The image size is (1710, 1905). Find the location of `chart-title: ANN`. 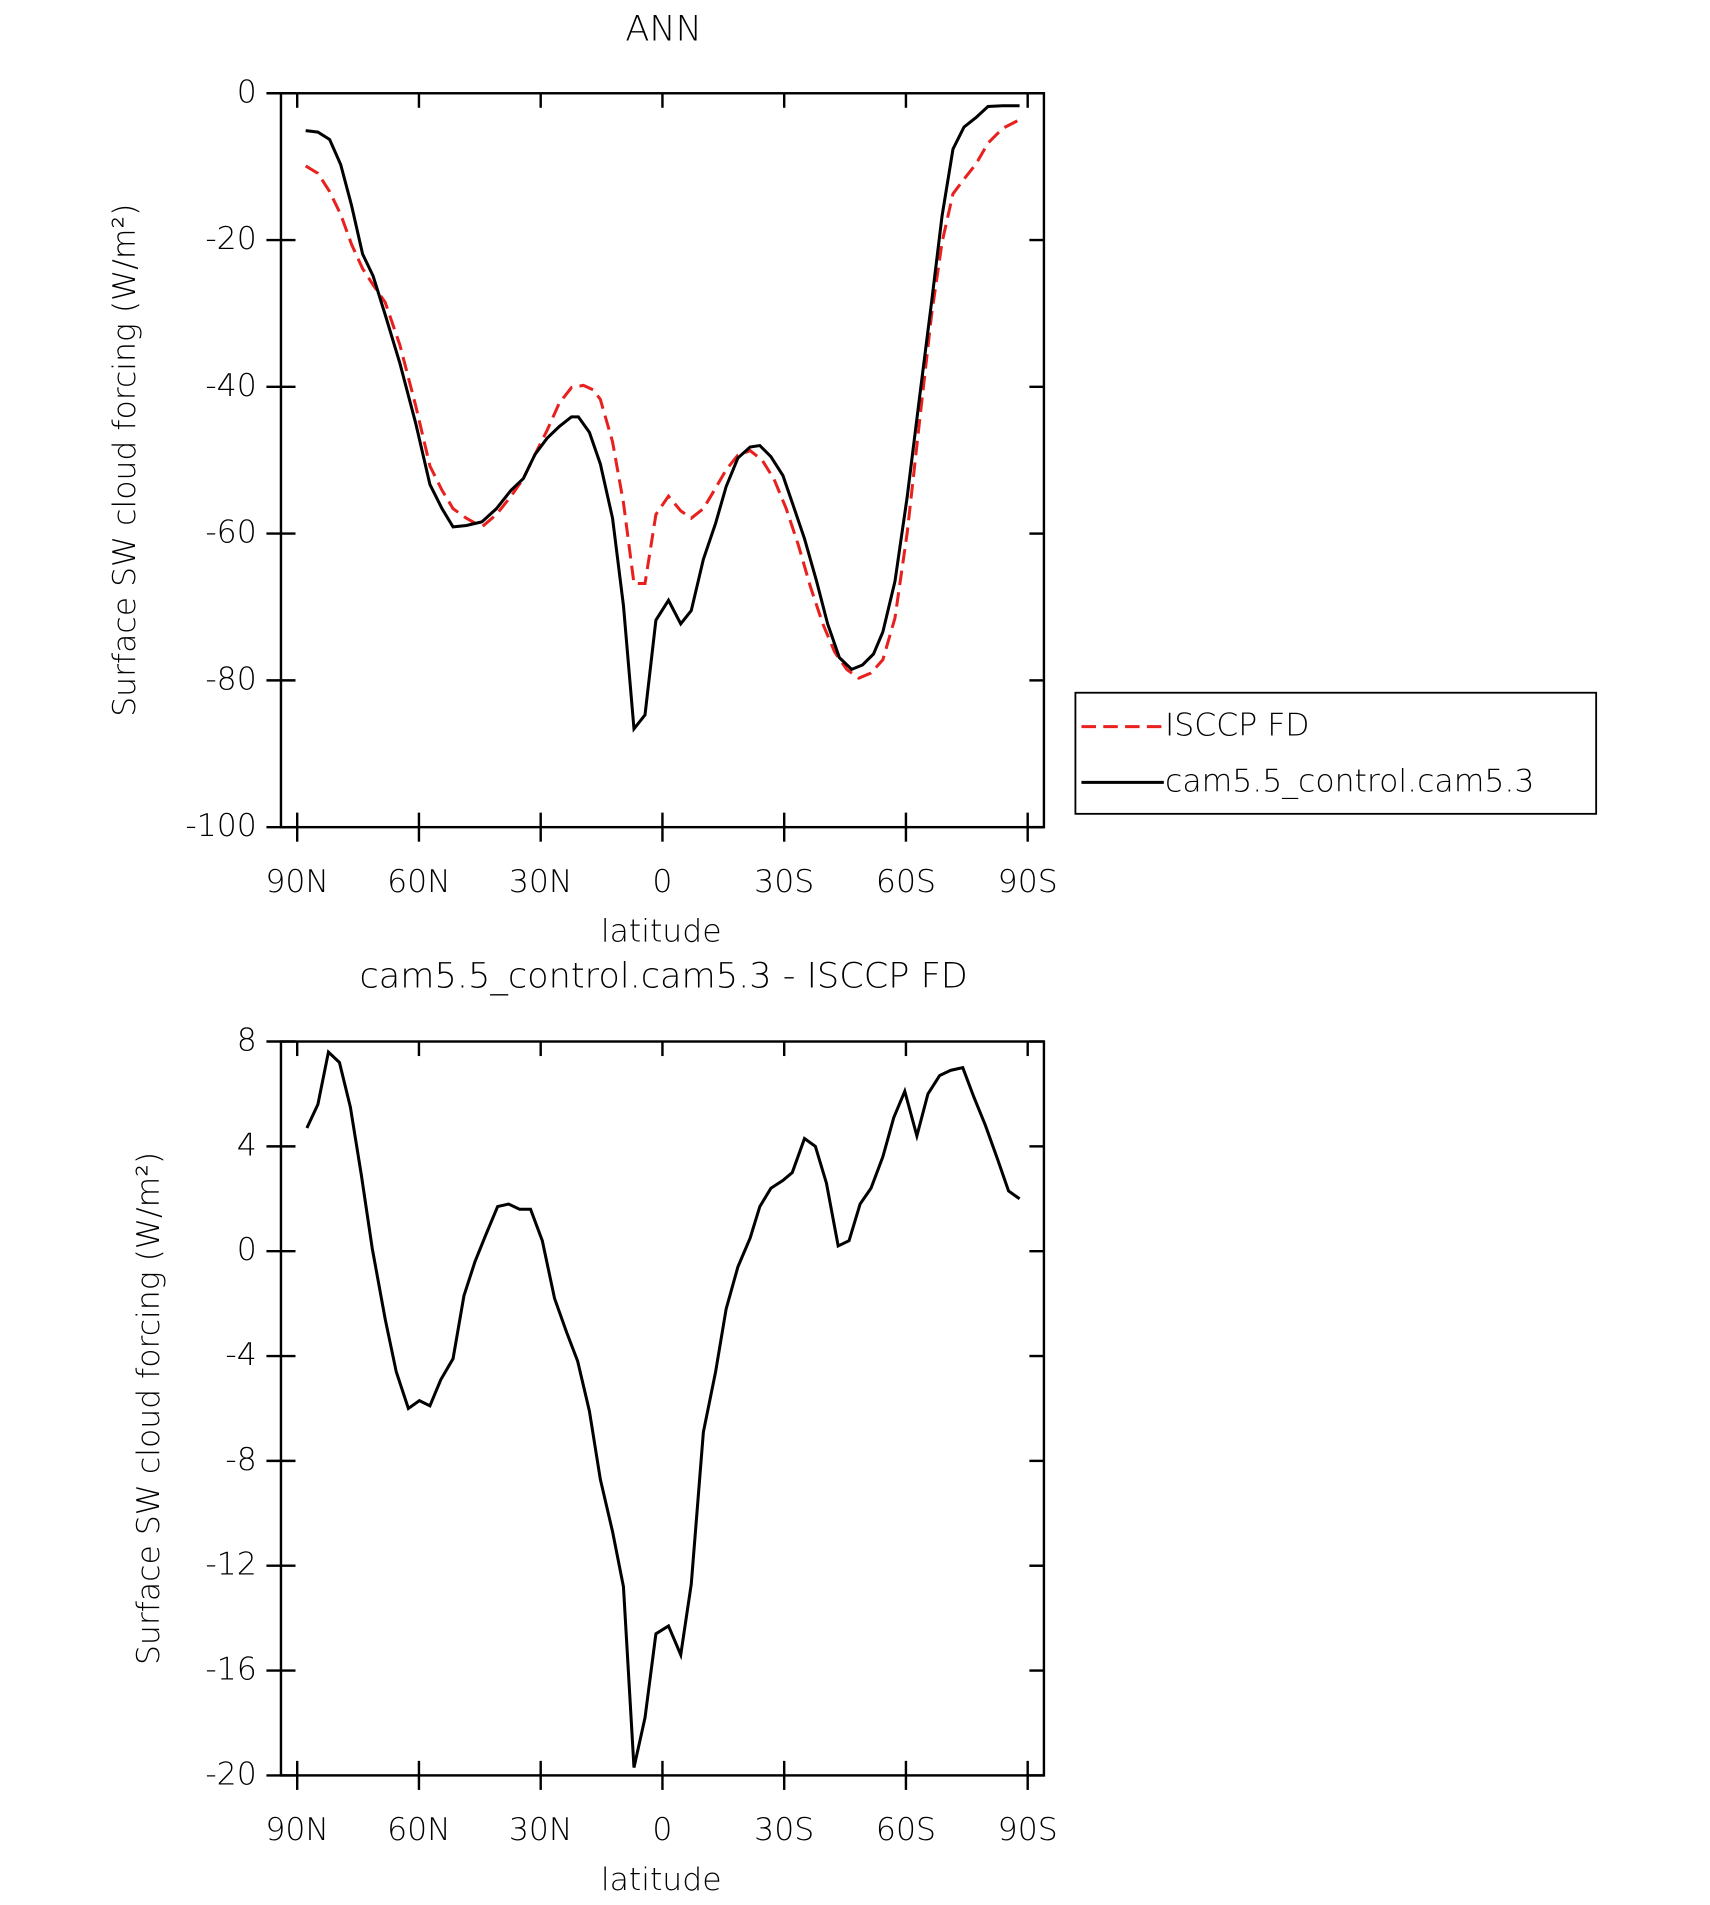

chart-title: ANN is located at coordinates (663, 28).